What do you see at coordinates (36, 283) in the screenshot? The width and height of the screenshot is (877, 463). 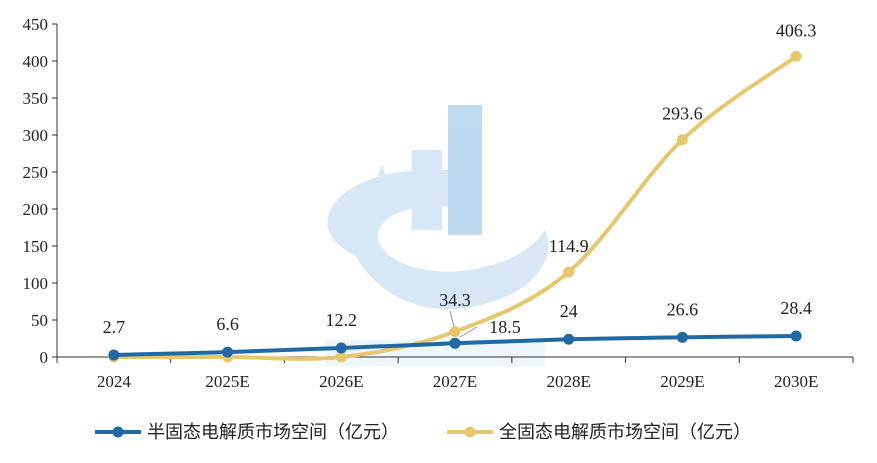 I see `y-tick-label: 100` at bounding box center [36, 283].